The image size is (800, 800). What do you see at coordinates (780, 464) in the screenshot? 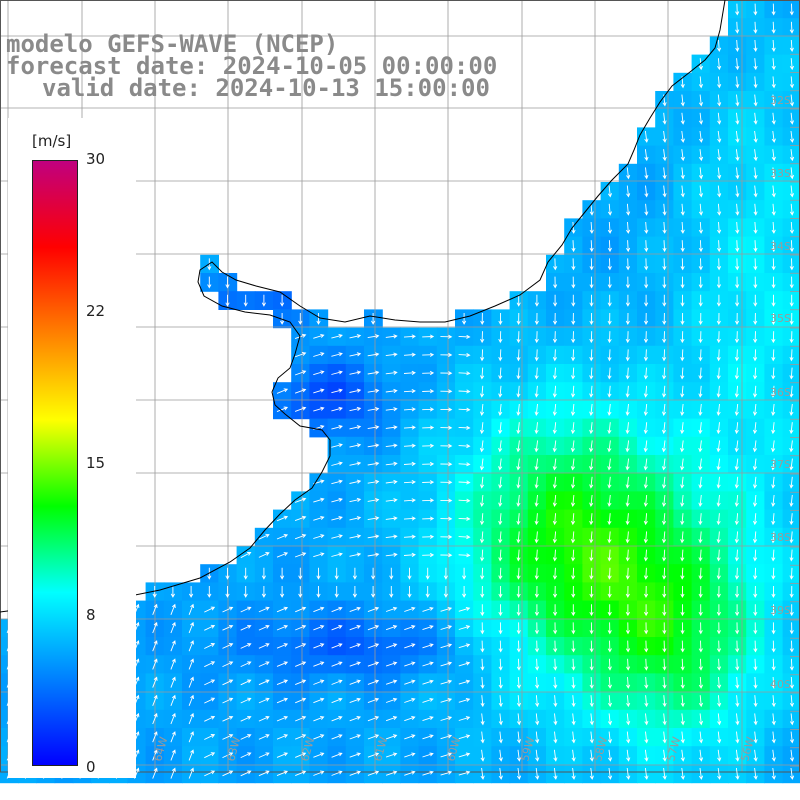
I see `lat-label: 37S` at bounding box center [780, 464].